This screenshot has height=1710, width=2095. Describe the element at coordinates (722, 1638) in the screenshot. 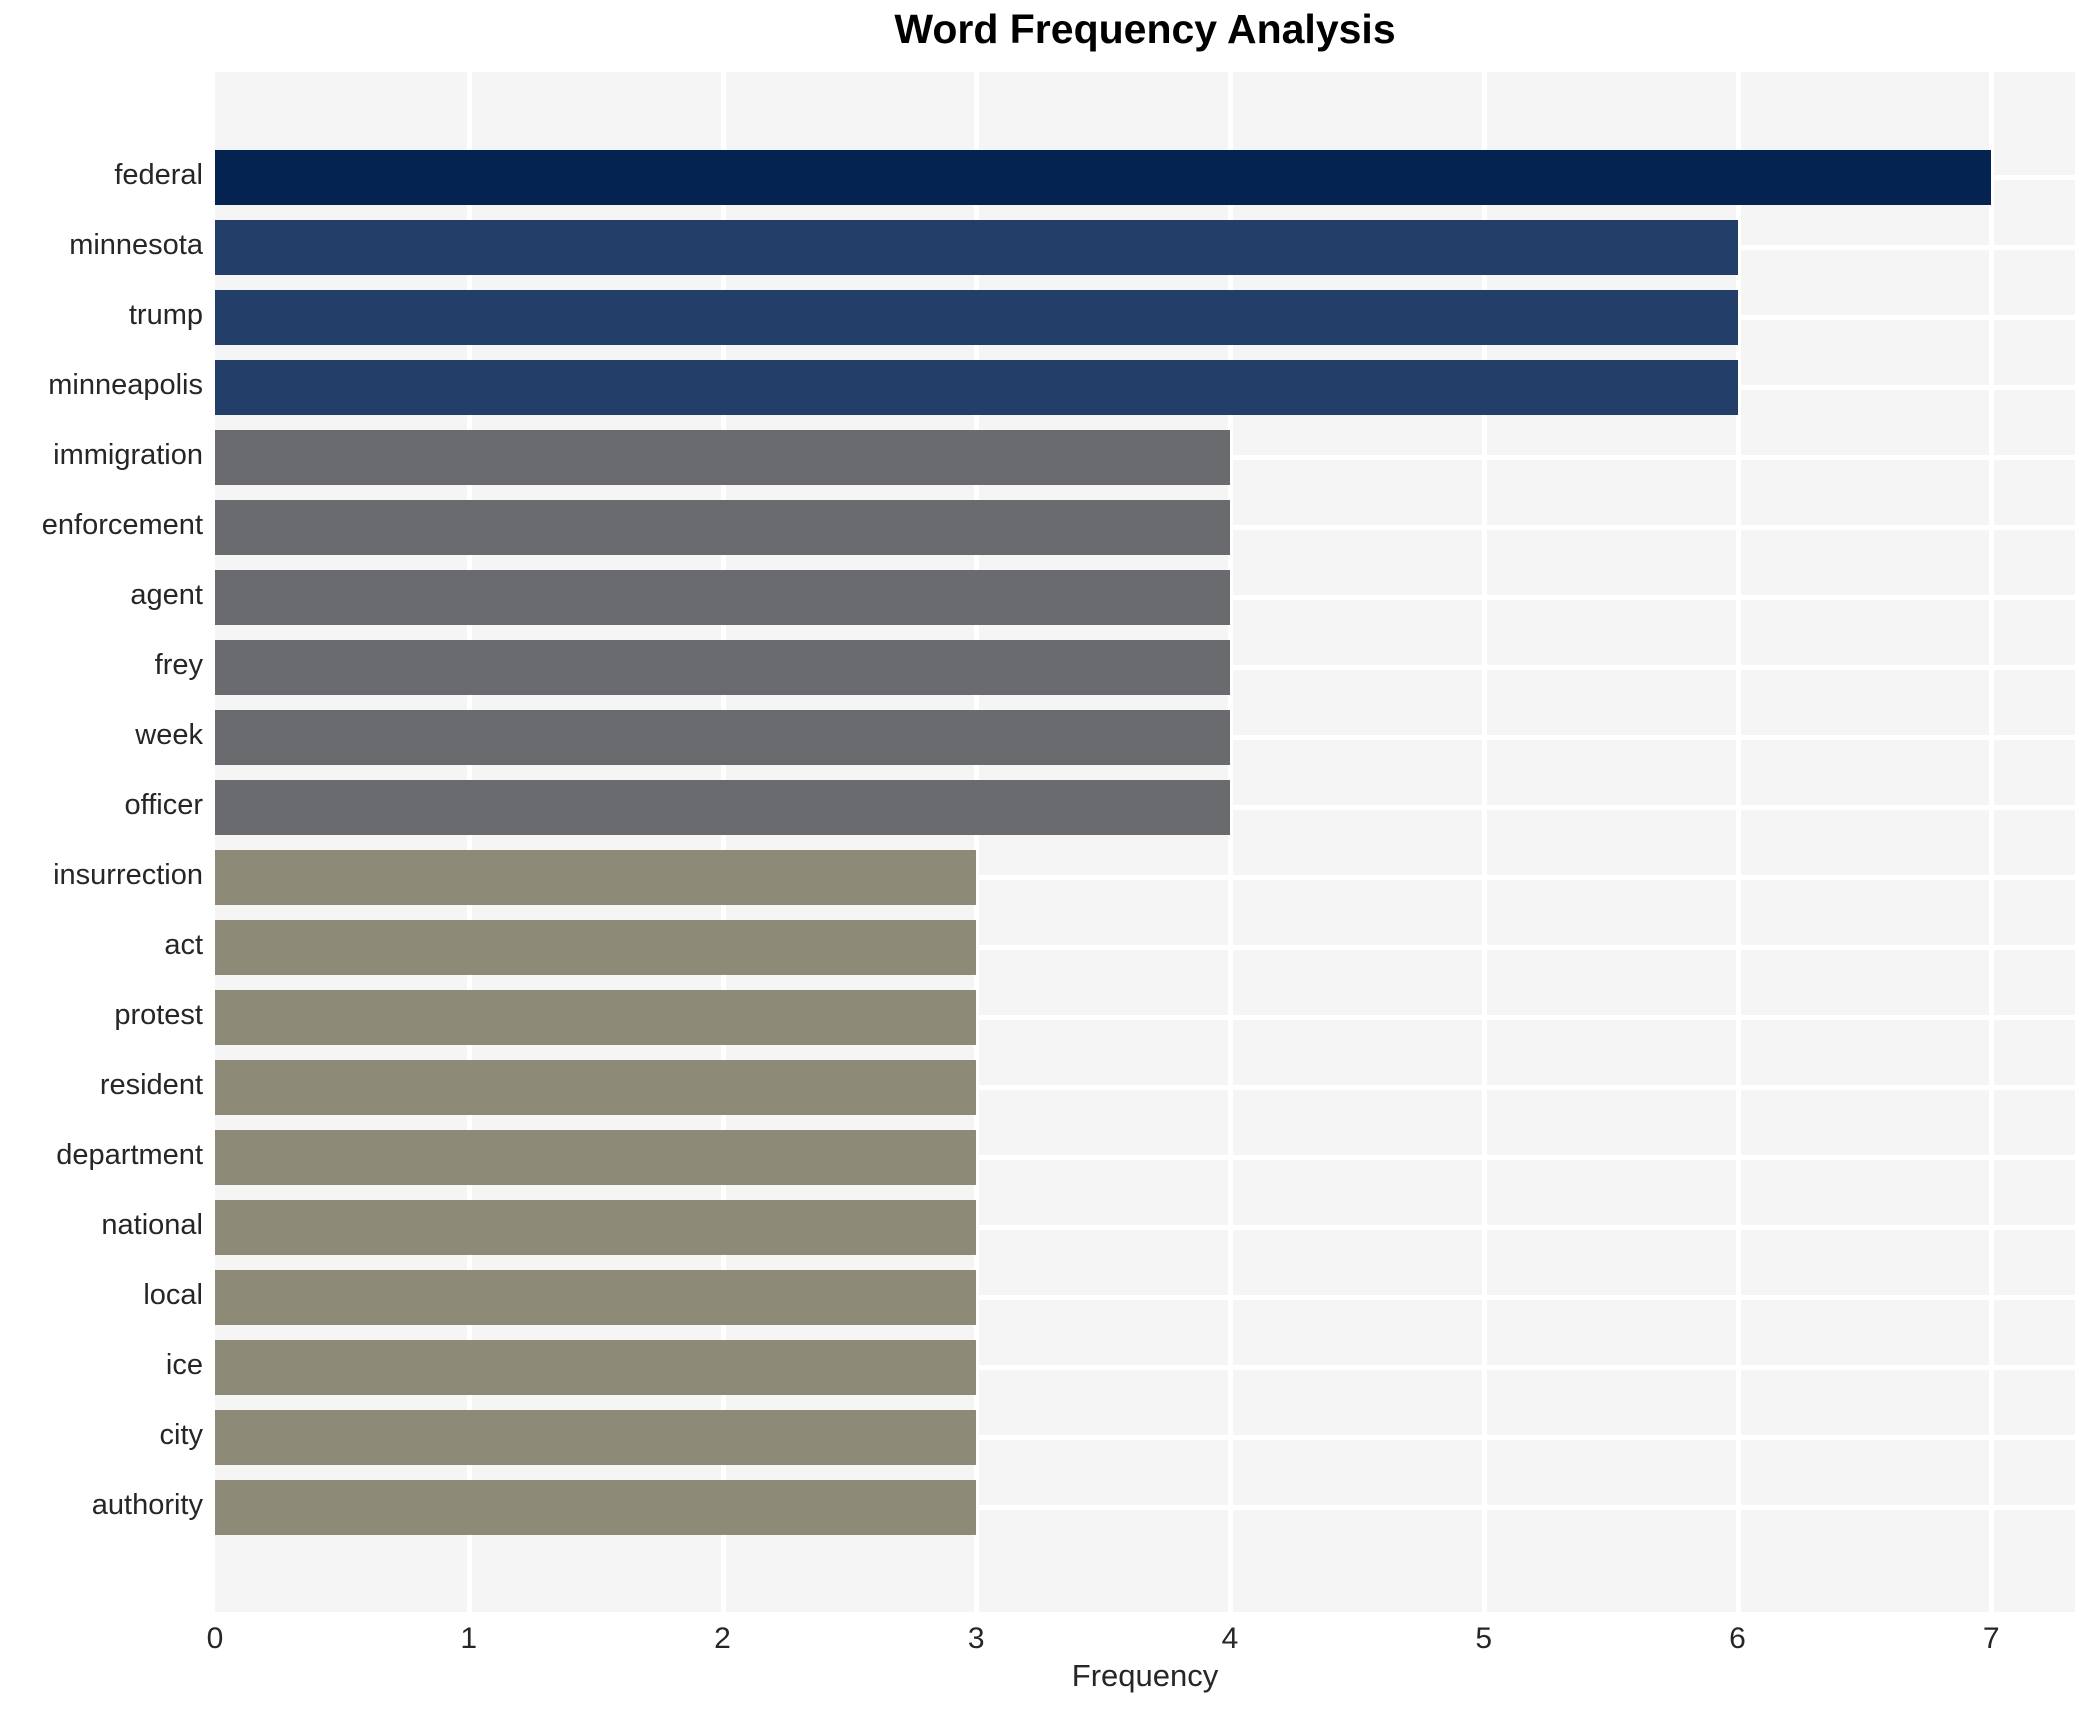

I see `x-tick-label: 2` at that location.